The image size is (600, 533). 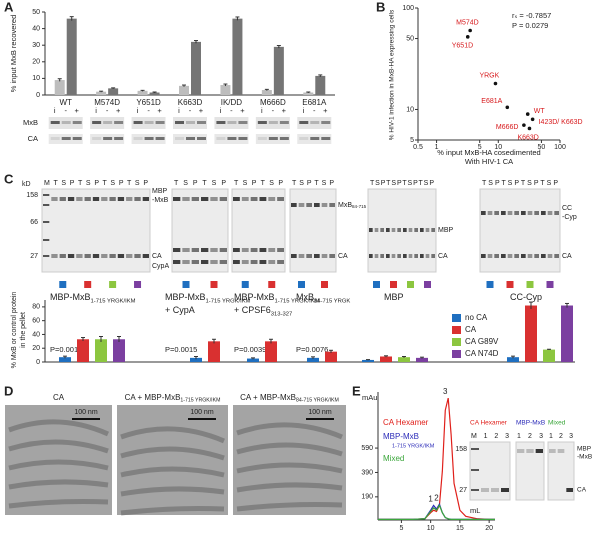 What do you see at coordinates (8, 390) in the screenshot?
I see `panel-letter: D` at bounding box center [8, 390].